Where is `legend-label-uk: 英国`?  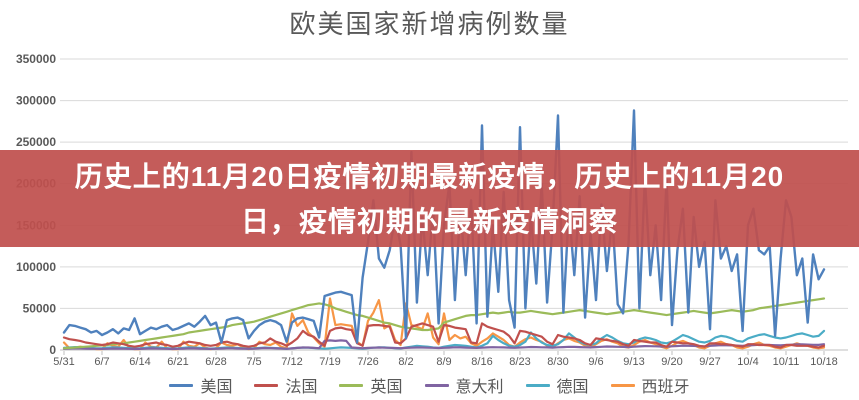
legend-label-uk: 英国 is located at coordinates (386, 387).